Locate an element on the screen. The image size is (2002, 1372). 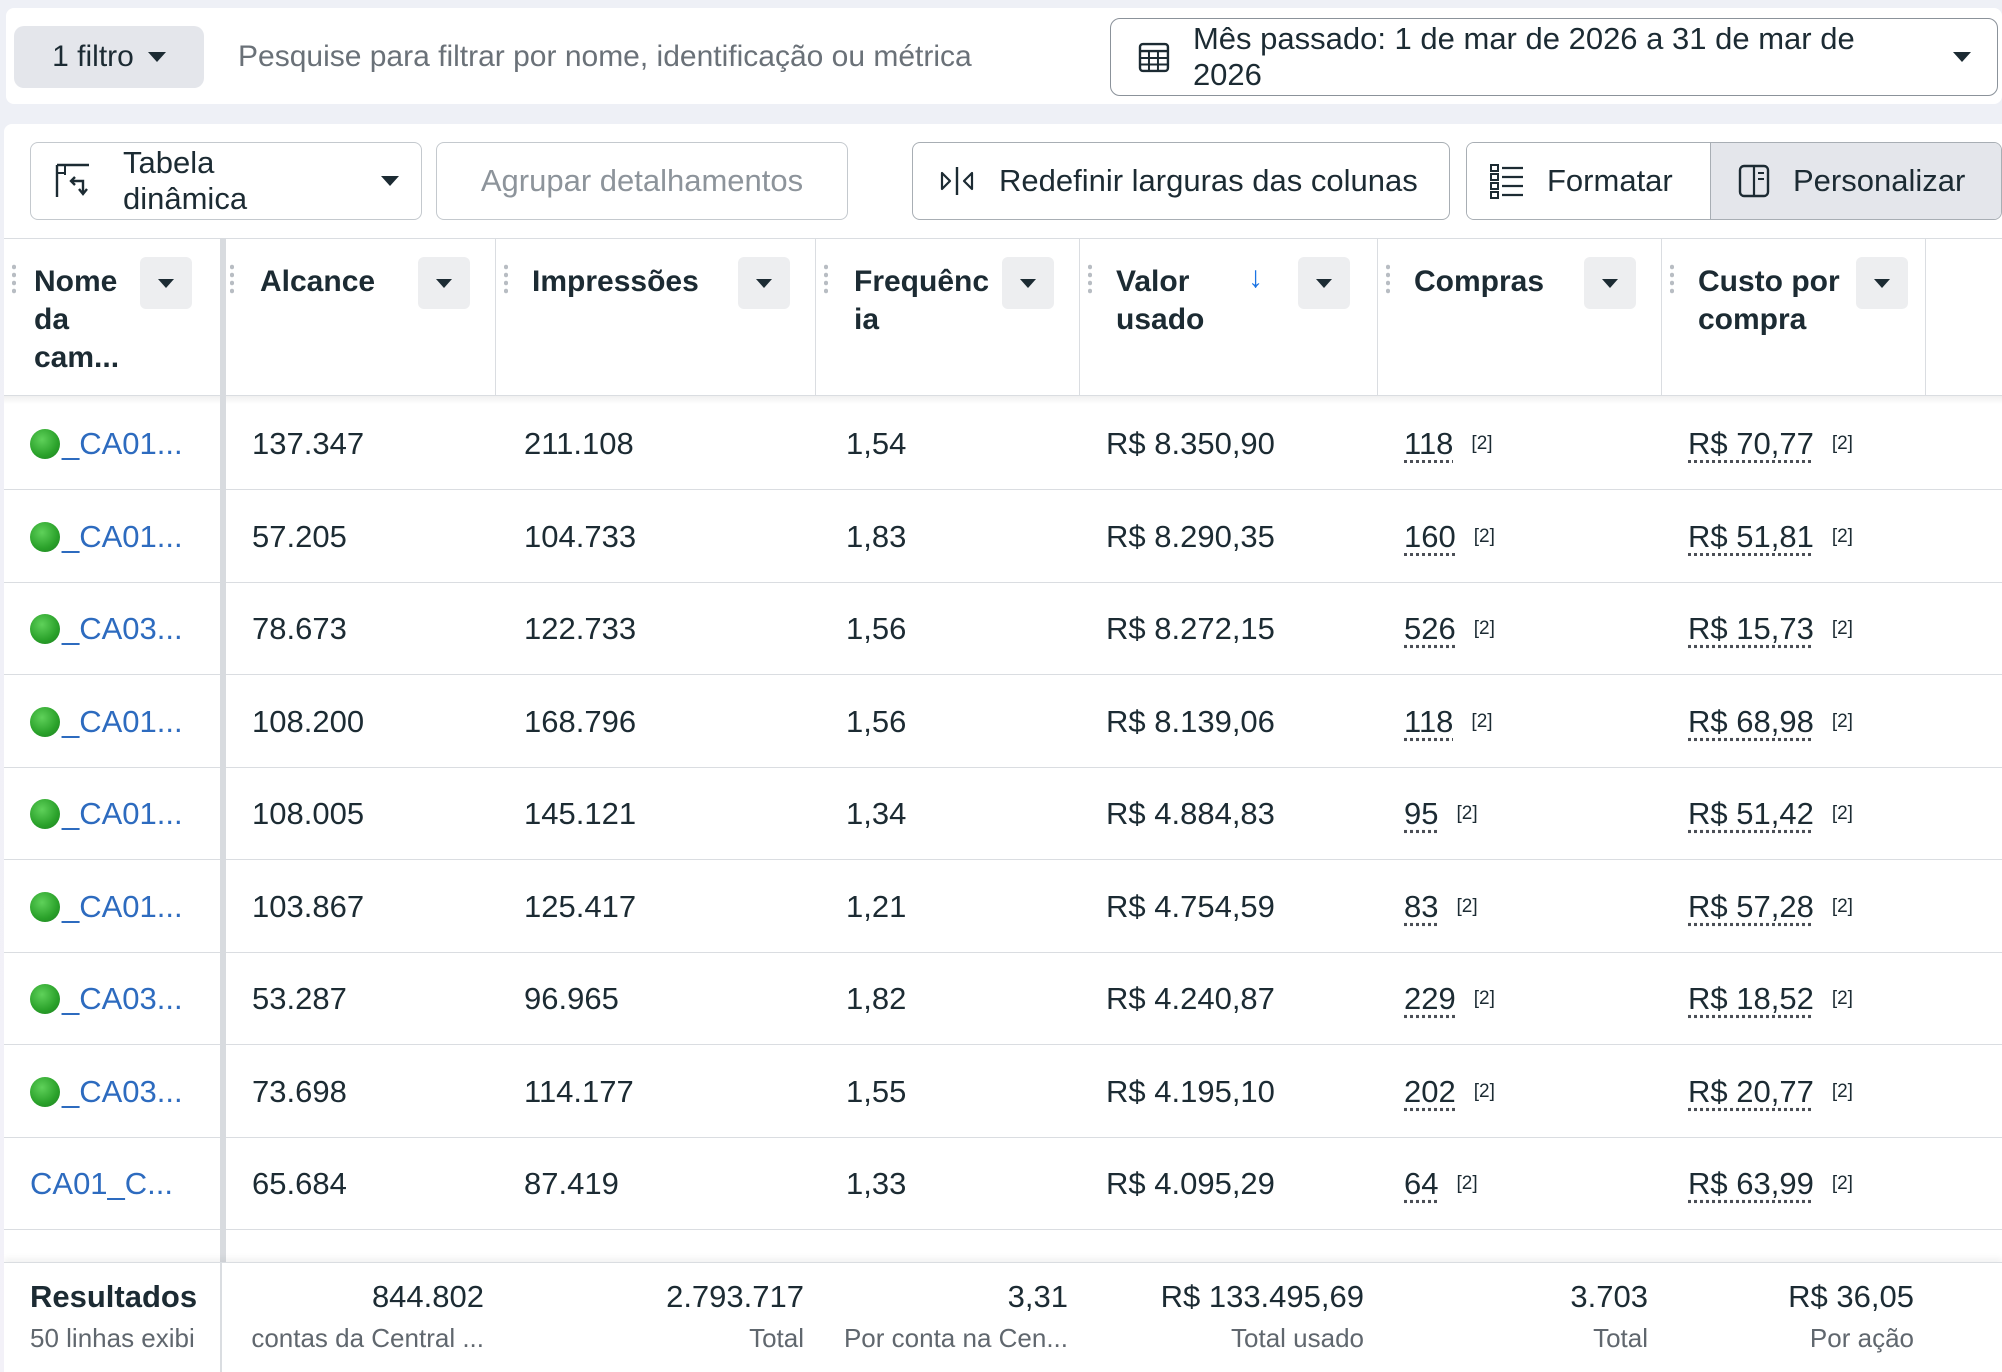
purchases-value: 160 is located at coordinates (1430, 536).